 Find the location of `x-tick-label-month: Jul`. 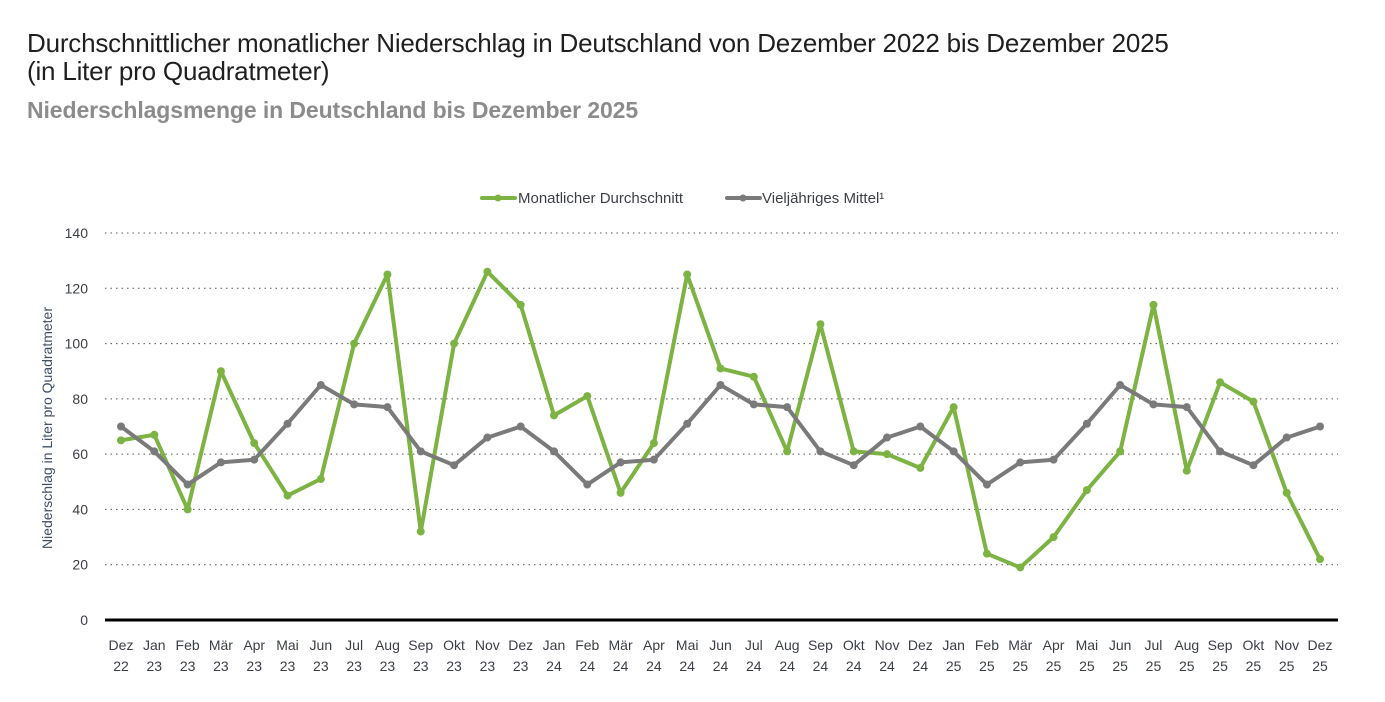

x-tick-label-month: Jul is located at coordinates (754, 645).